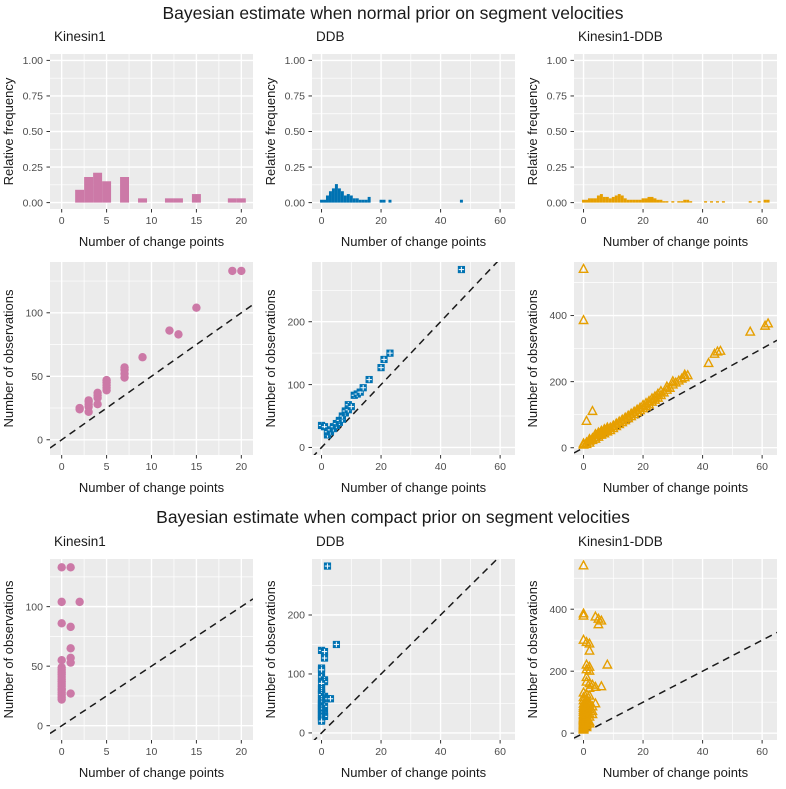  What do you see at coordinates (330, 36) in the screenshot?
I see `facet-title-ddb: DDB` at bounding box center [330, 36].